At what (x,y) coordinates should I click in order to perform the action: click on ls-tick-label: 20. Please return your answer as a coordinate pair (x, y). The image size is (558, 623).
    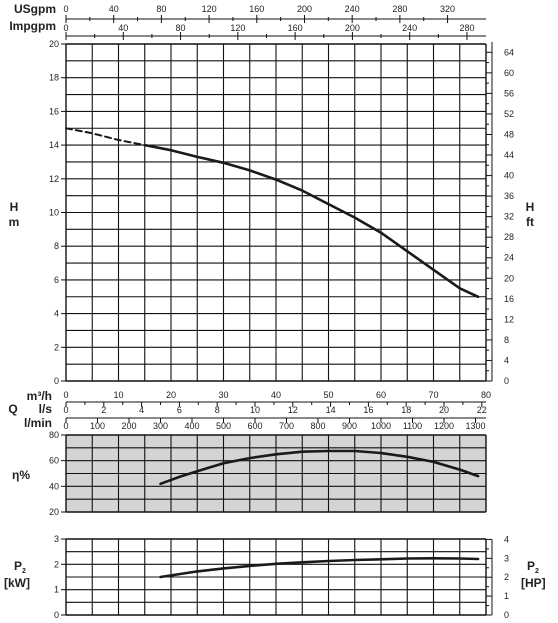
    Looking at the image, I should click on (444, 410).